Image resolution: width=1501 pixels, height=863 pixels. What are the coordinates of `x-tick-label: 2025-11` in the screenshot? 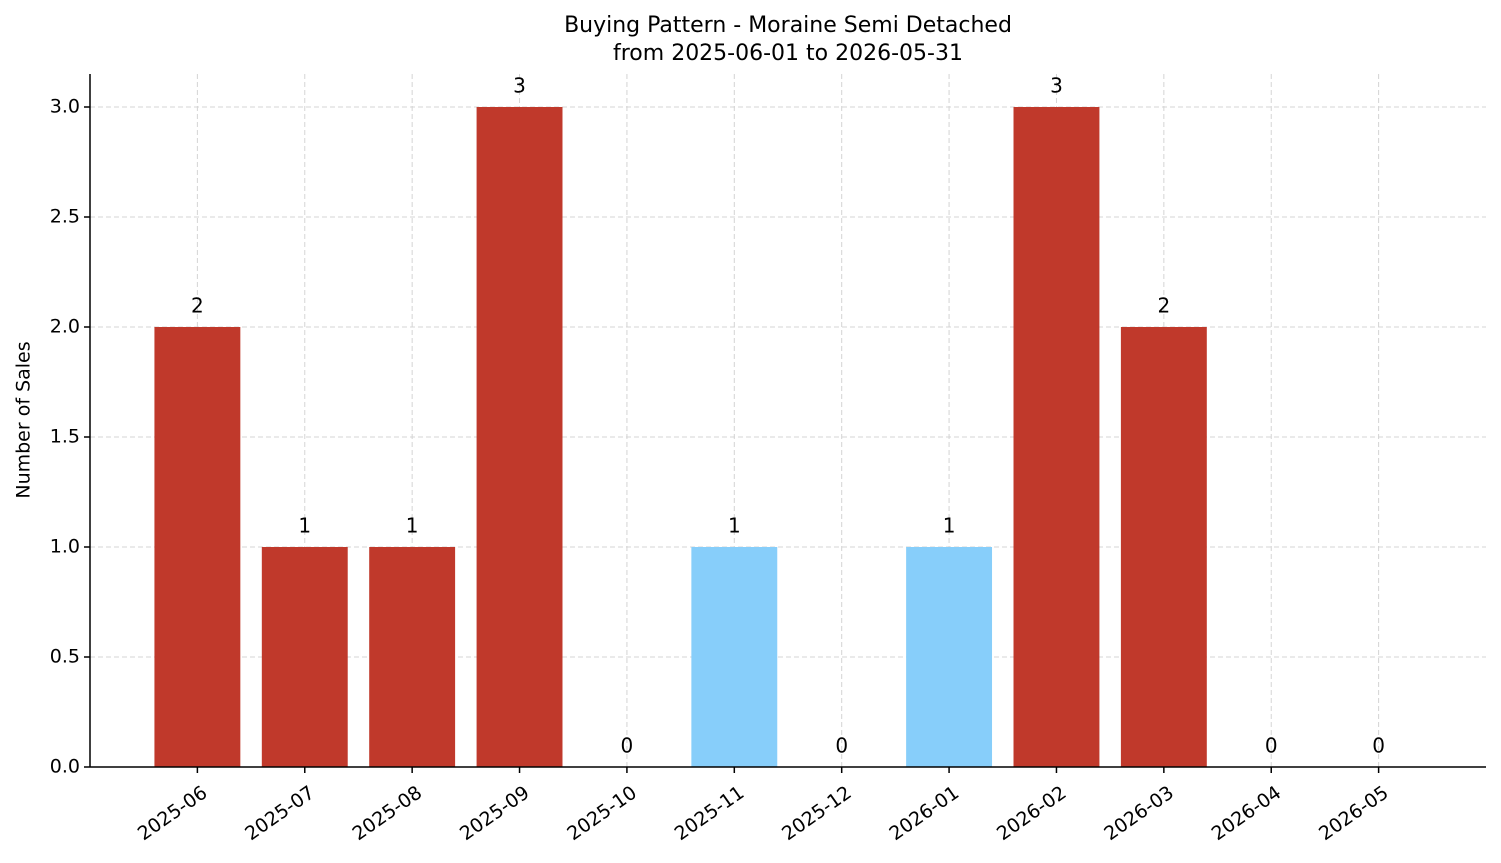 It's located at (710, 814).